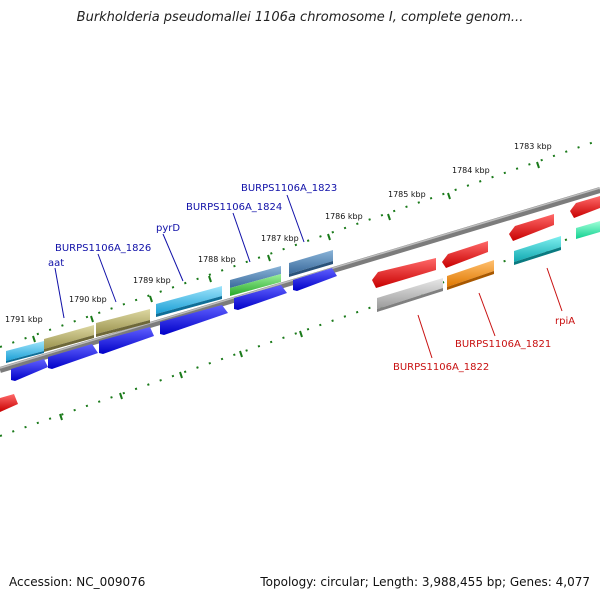 The height and width of the screenshot is (600, 600). What do you see at coordinates (217, 259) in the screenshot?
I see `kbp-label-1788: 1788 kbp` at bounding box center [217, 259].